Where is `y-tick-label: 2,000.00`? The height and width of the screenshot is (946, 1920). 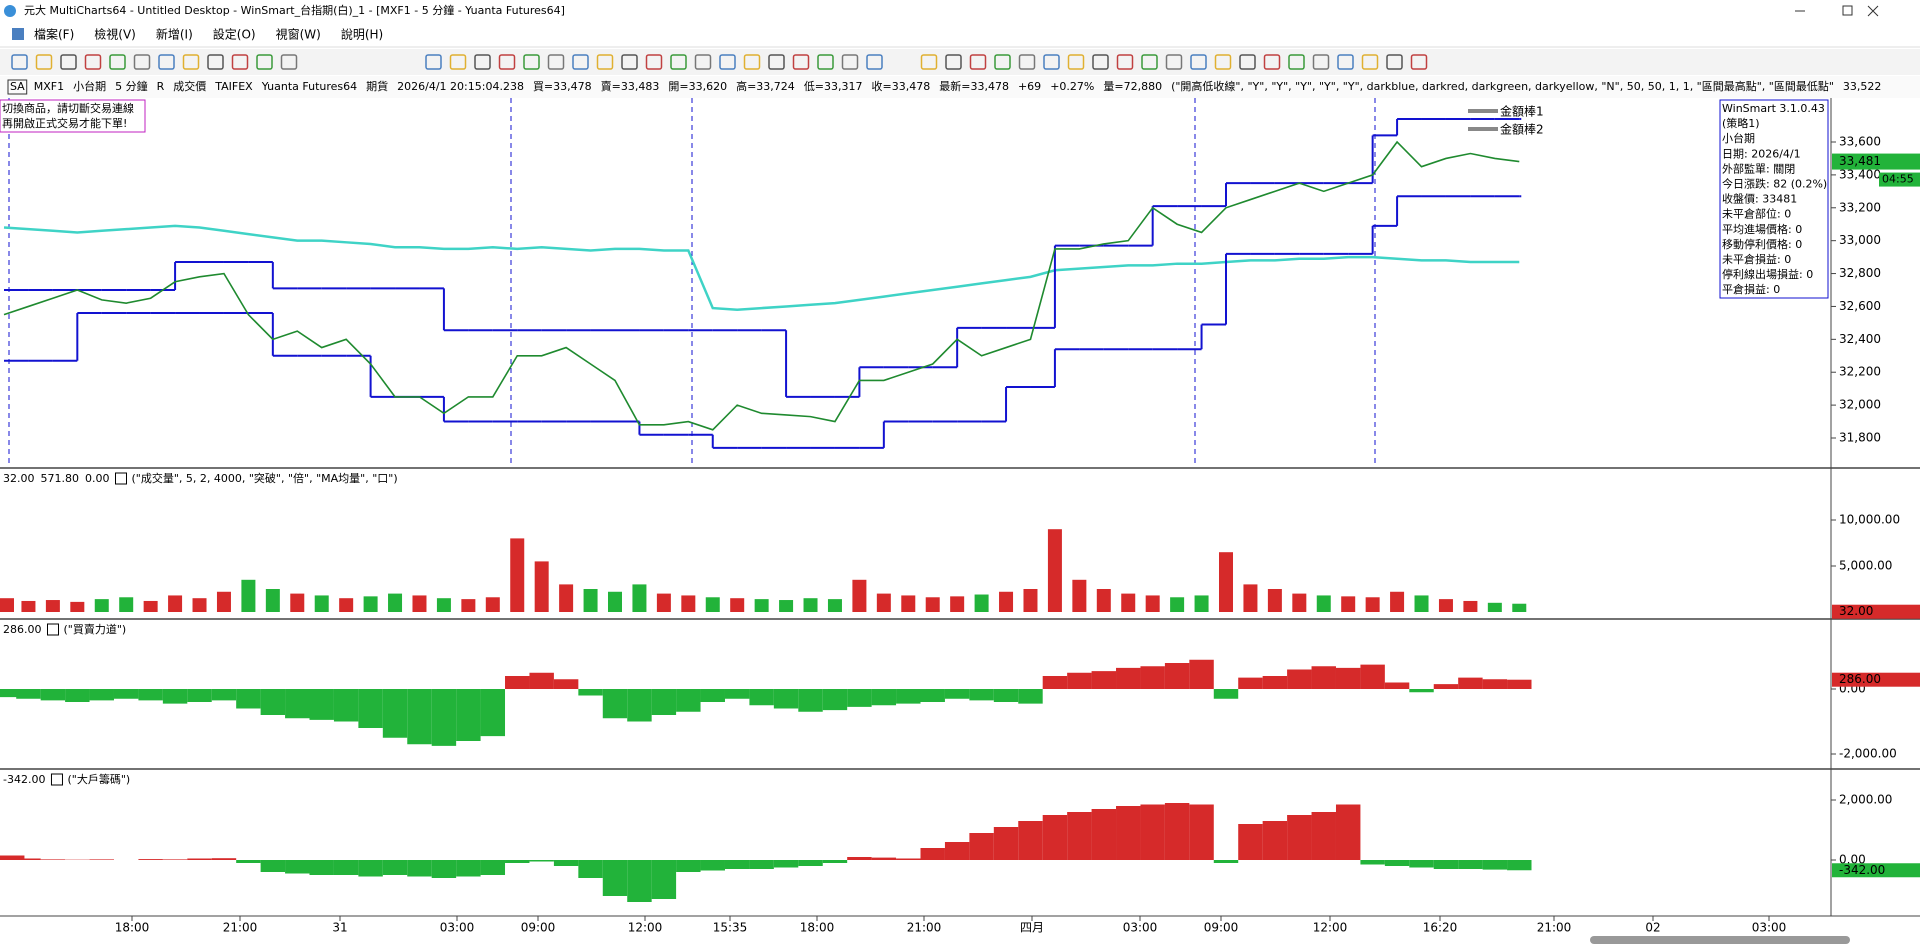
y-tick-label: 2,000.00 is located at coordinates (1865, 800).